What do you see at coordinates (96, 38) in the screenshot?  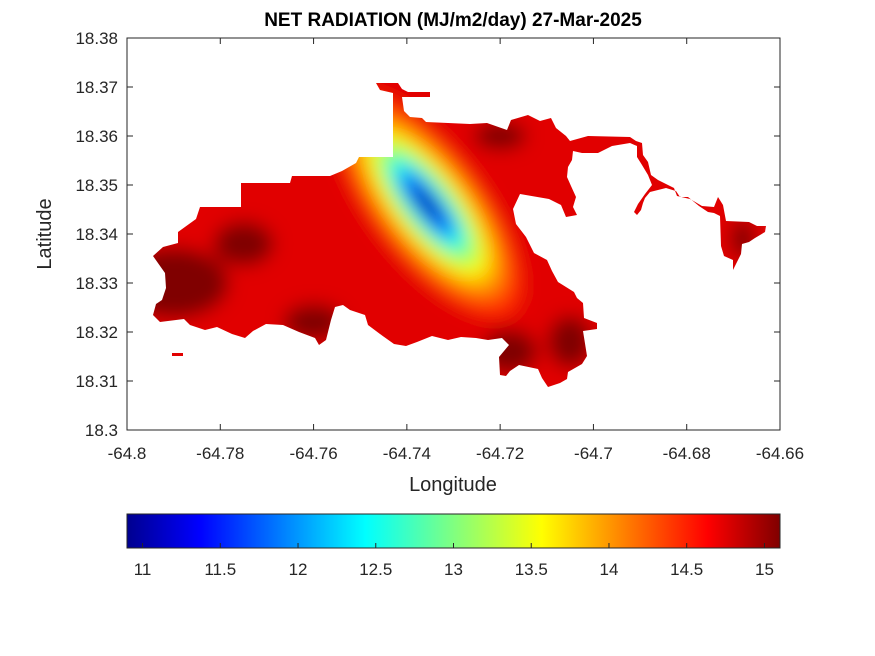 I see `y-tick-label: 18.38` at bounding box center [96, 38].